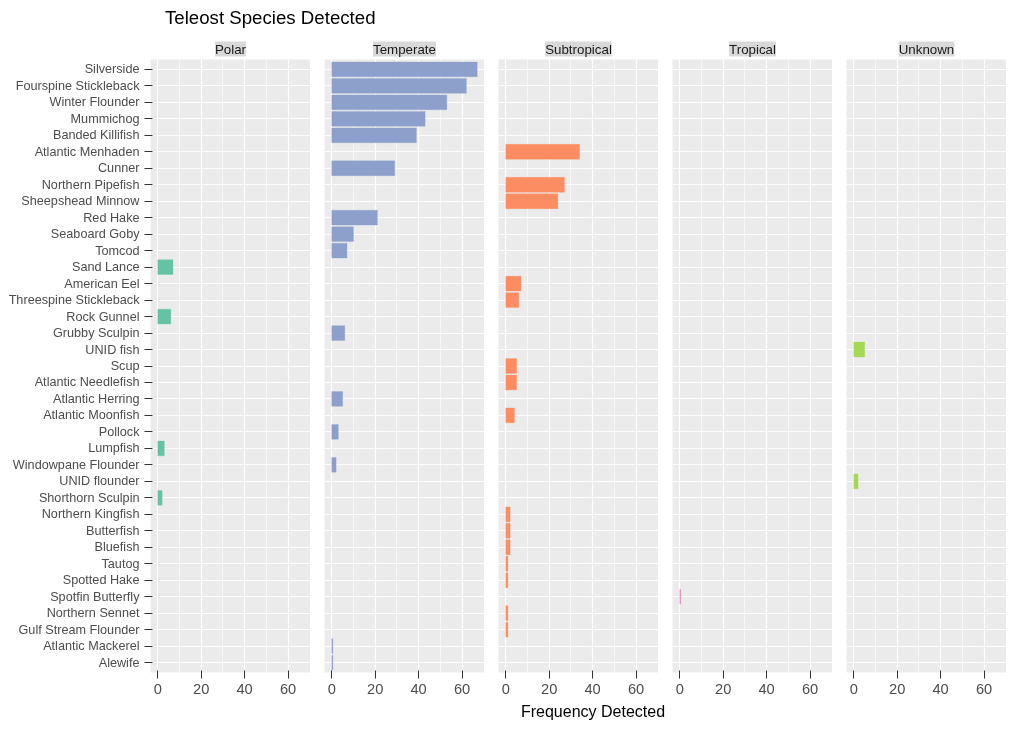  Describe the element at coordinates (578, 49) in the screenshot. I see `text: Subtropical` at that location.